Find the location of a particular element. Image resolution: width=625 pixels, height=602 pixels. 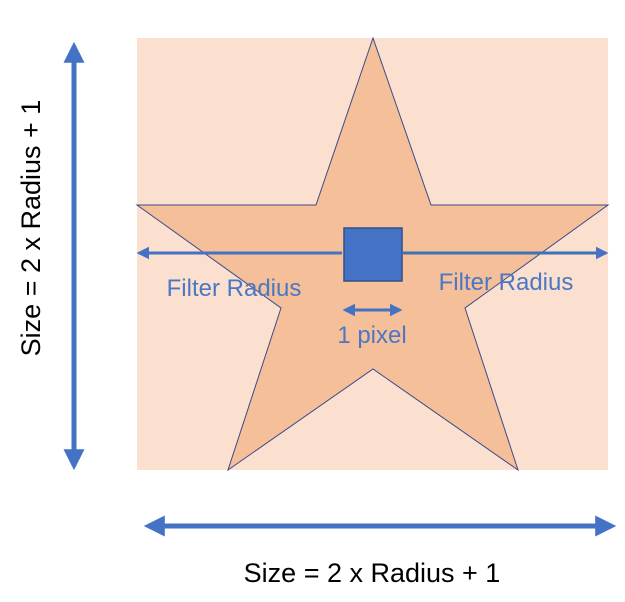

filter-radius-right-label: Filter Radius is located at coordinates (506, 282).